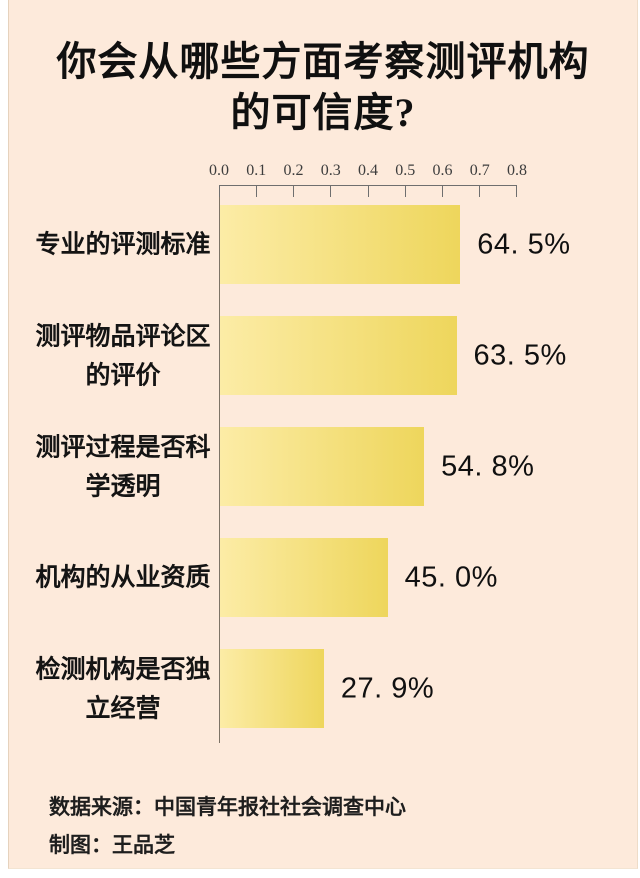  I want to click on x-tick-label: 0.3, so click(330, 171).